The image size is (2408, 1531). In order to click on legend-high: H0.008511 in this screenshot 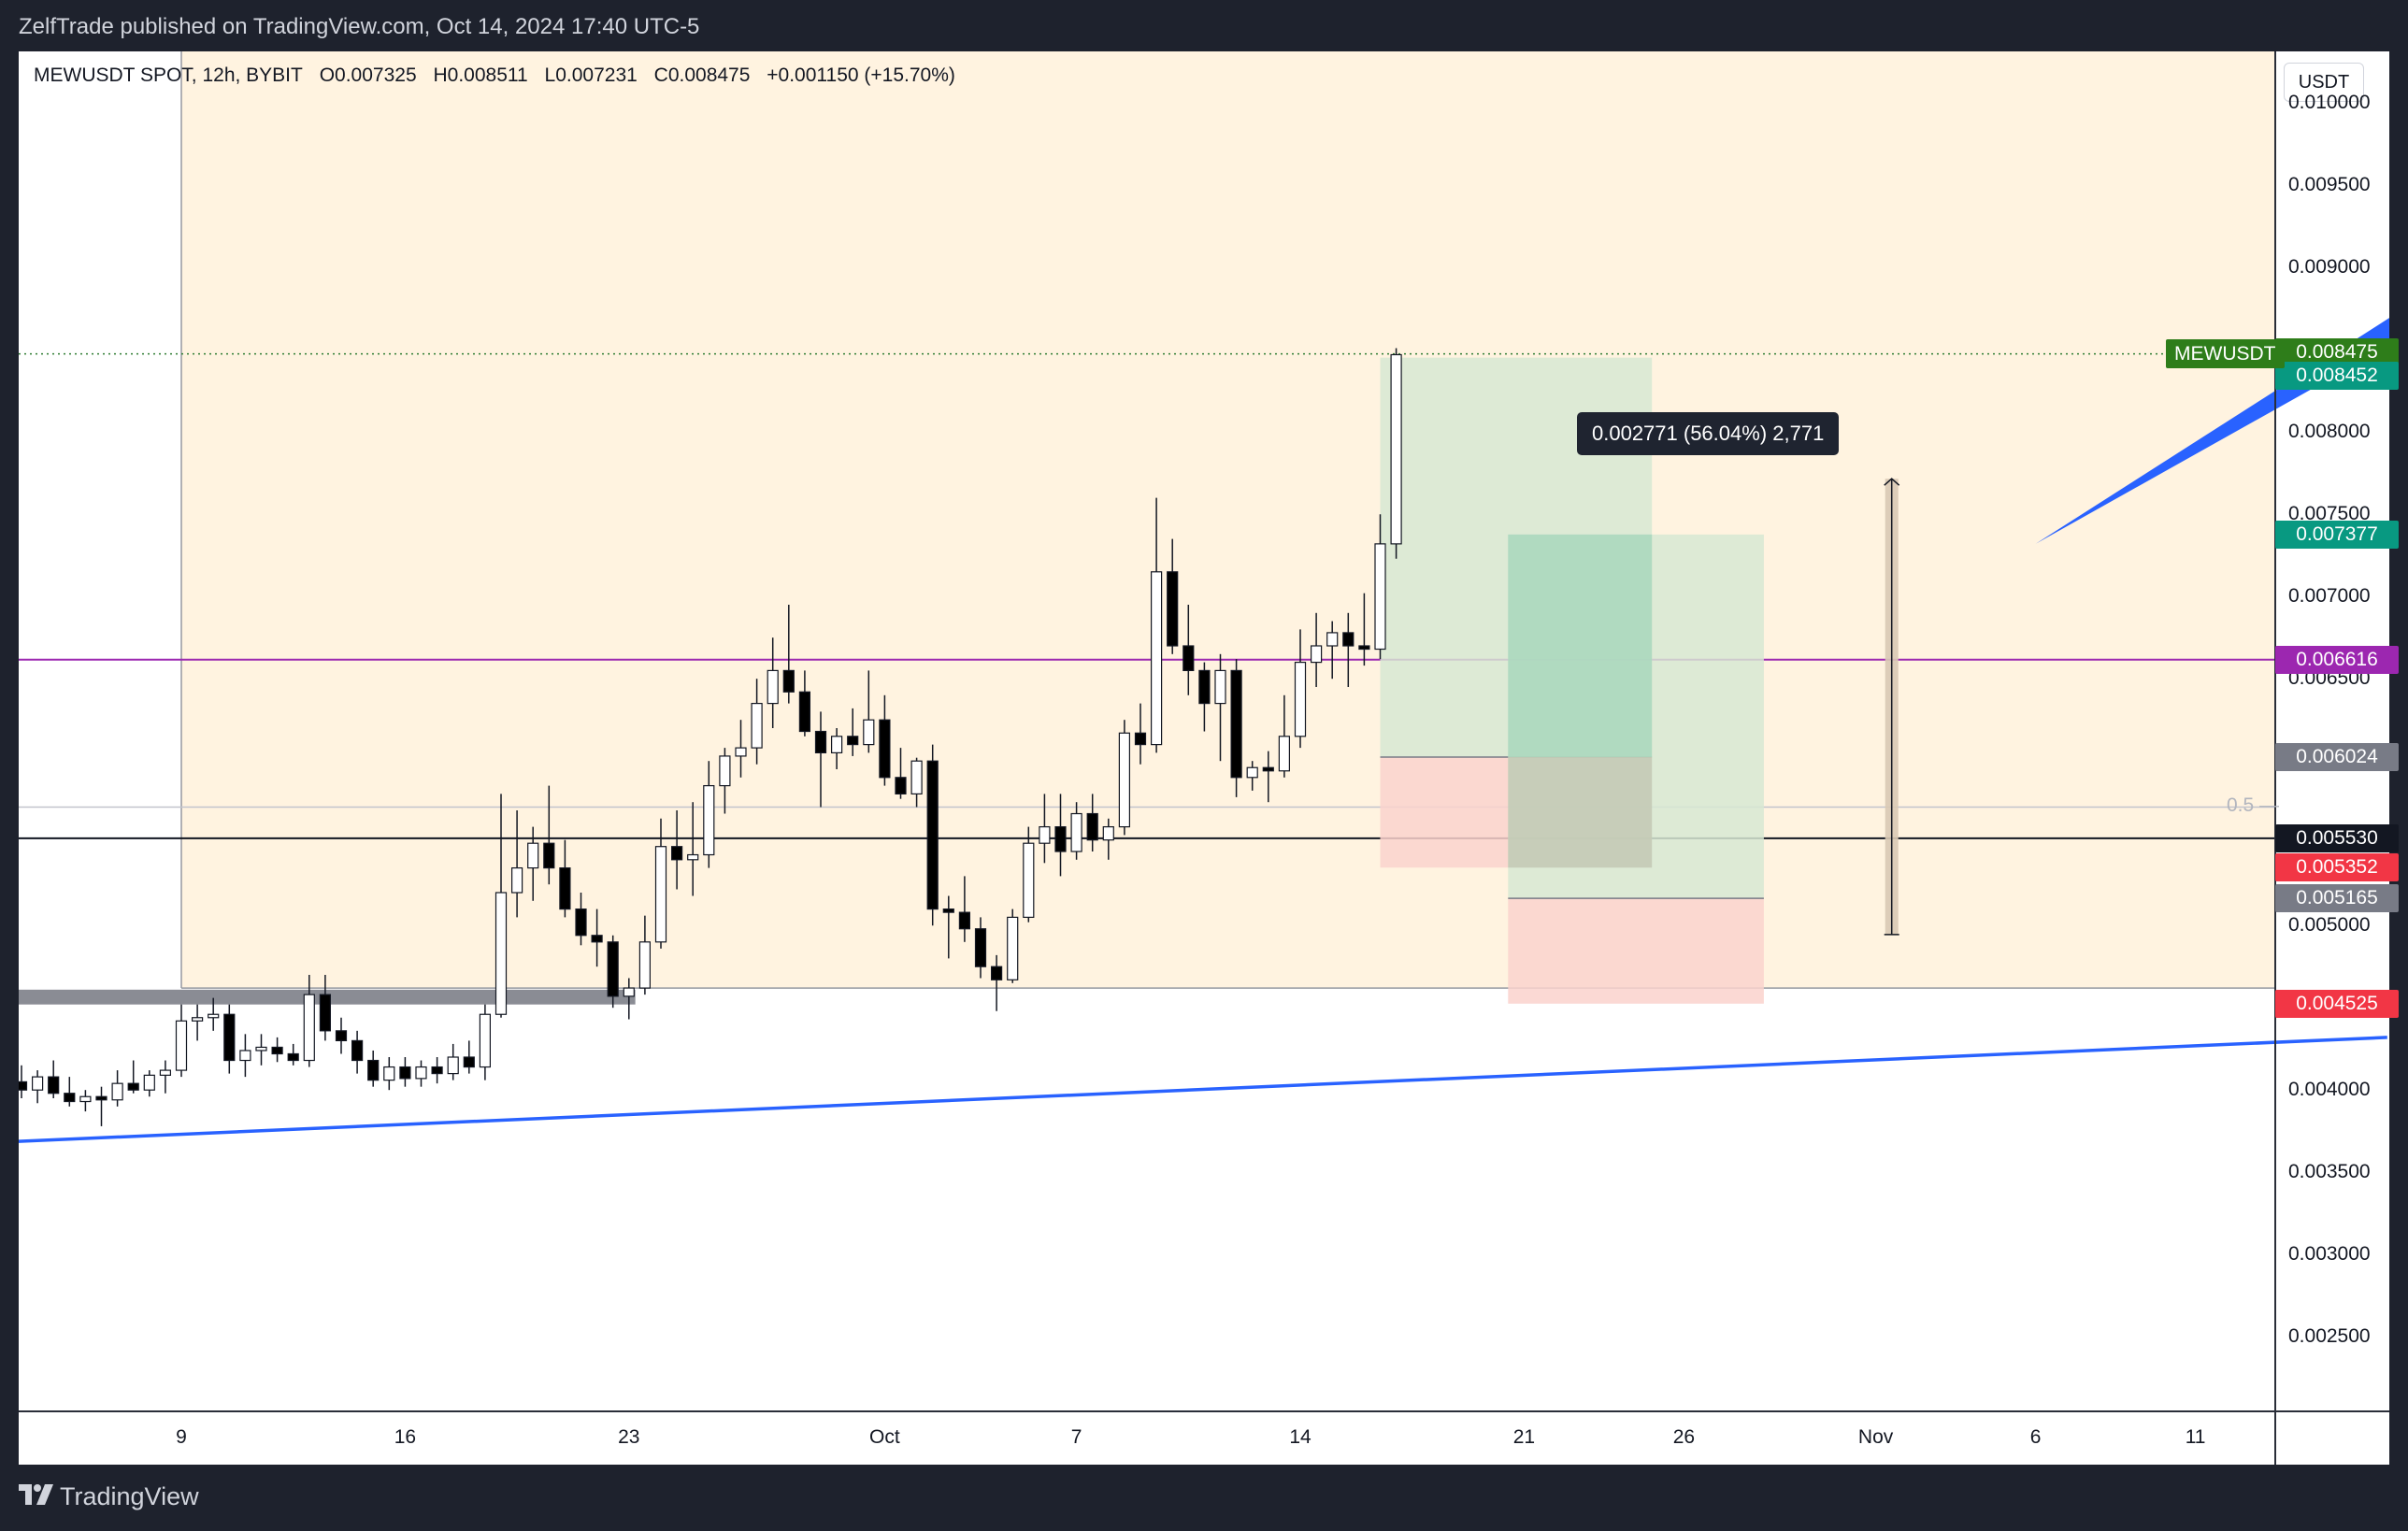, I will do `click(480, 75)`.